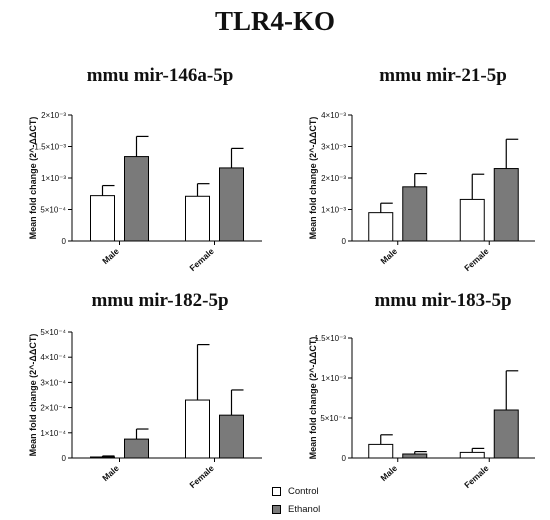 Image resolution: width=550 pixels, height=520 pixels. I want to click on figure-title: TLR4-KO, so click(274, 21).